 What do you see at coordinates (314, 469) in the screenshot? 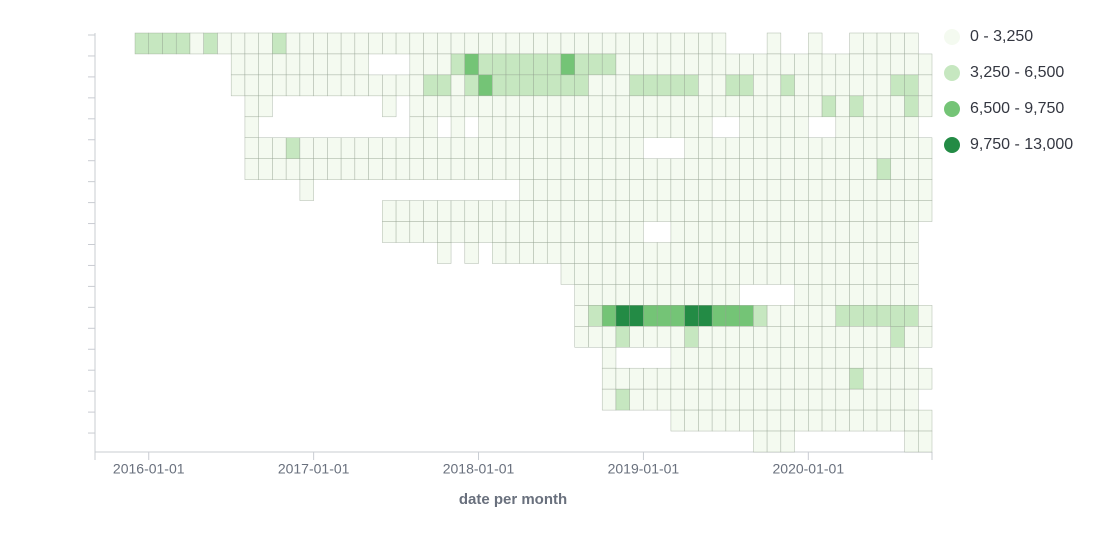
I see `x-tick-label: 2017-01-01` at bounding box center [314, 469].